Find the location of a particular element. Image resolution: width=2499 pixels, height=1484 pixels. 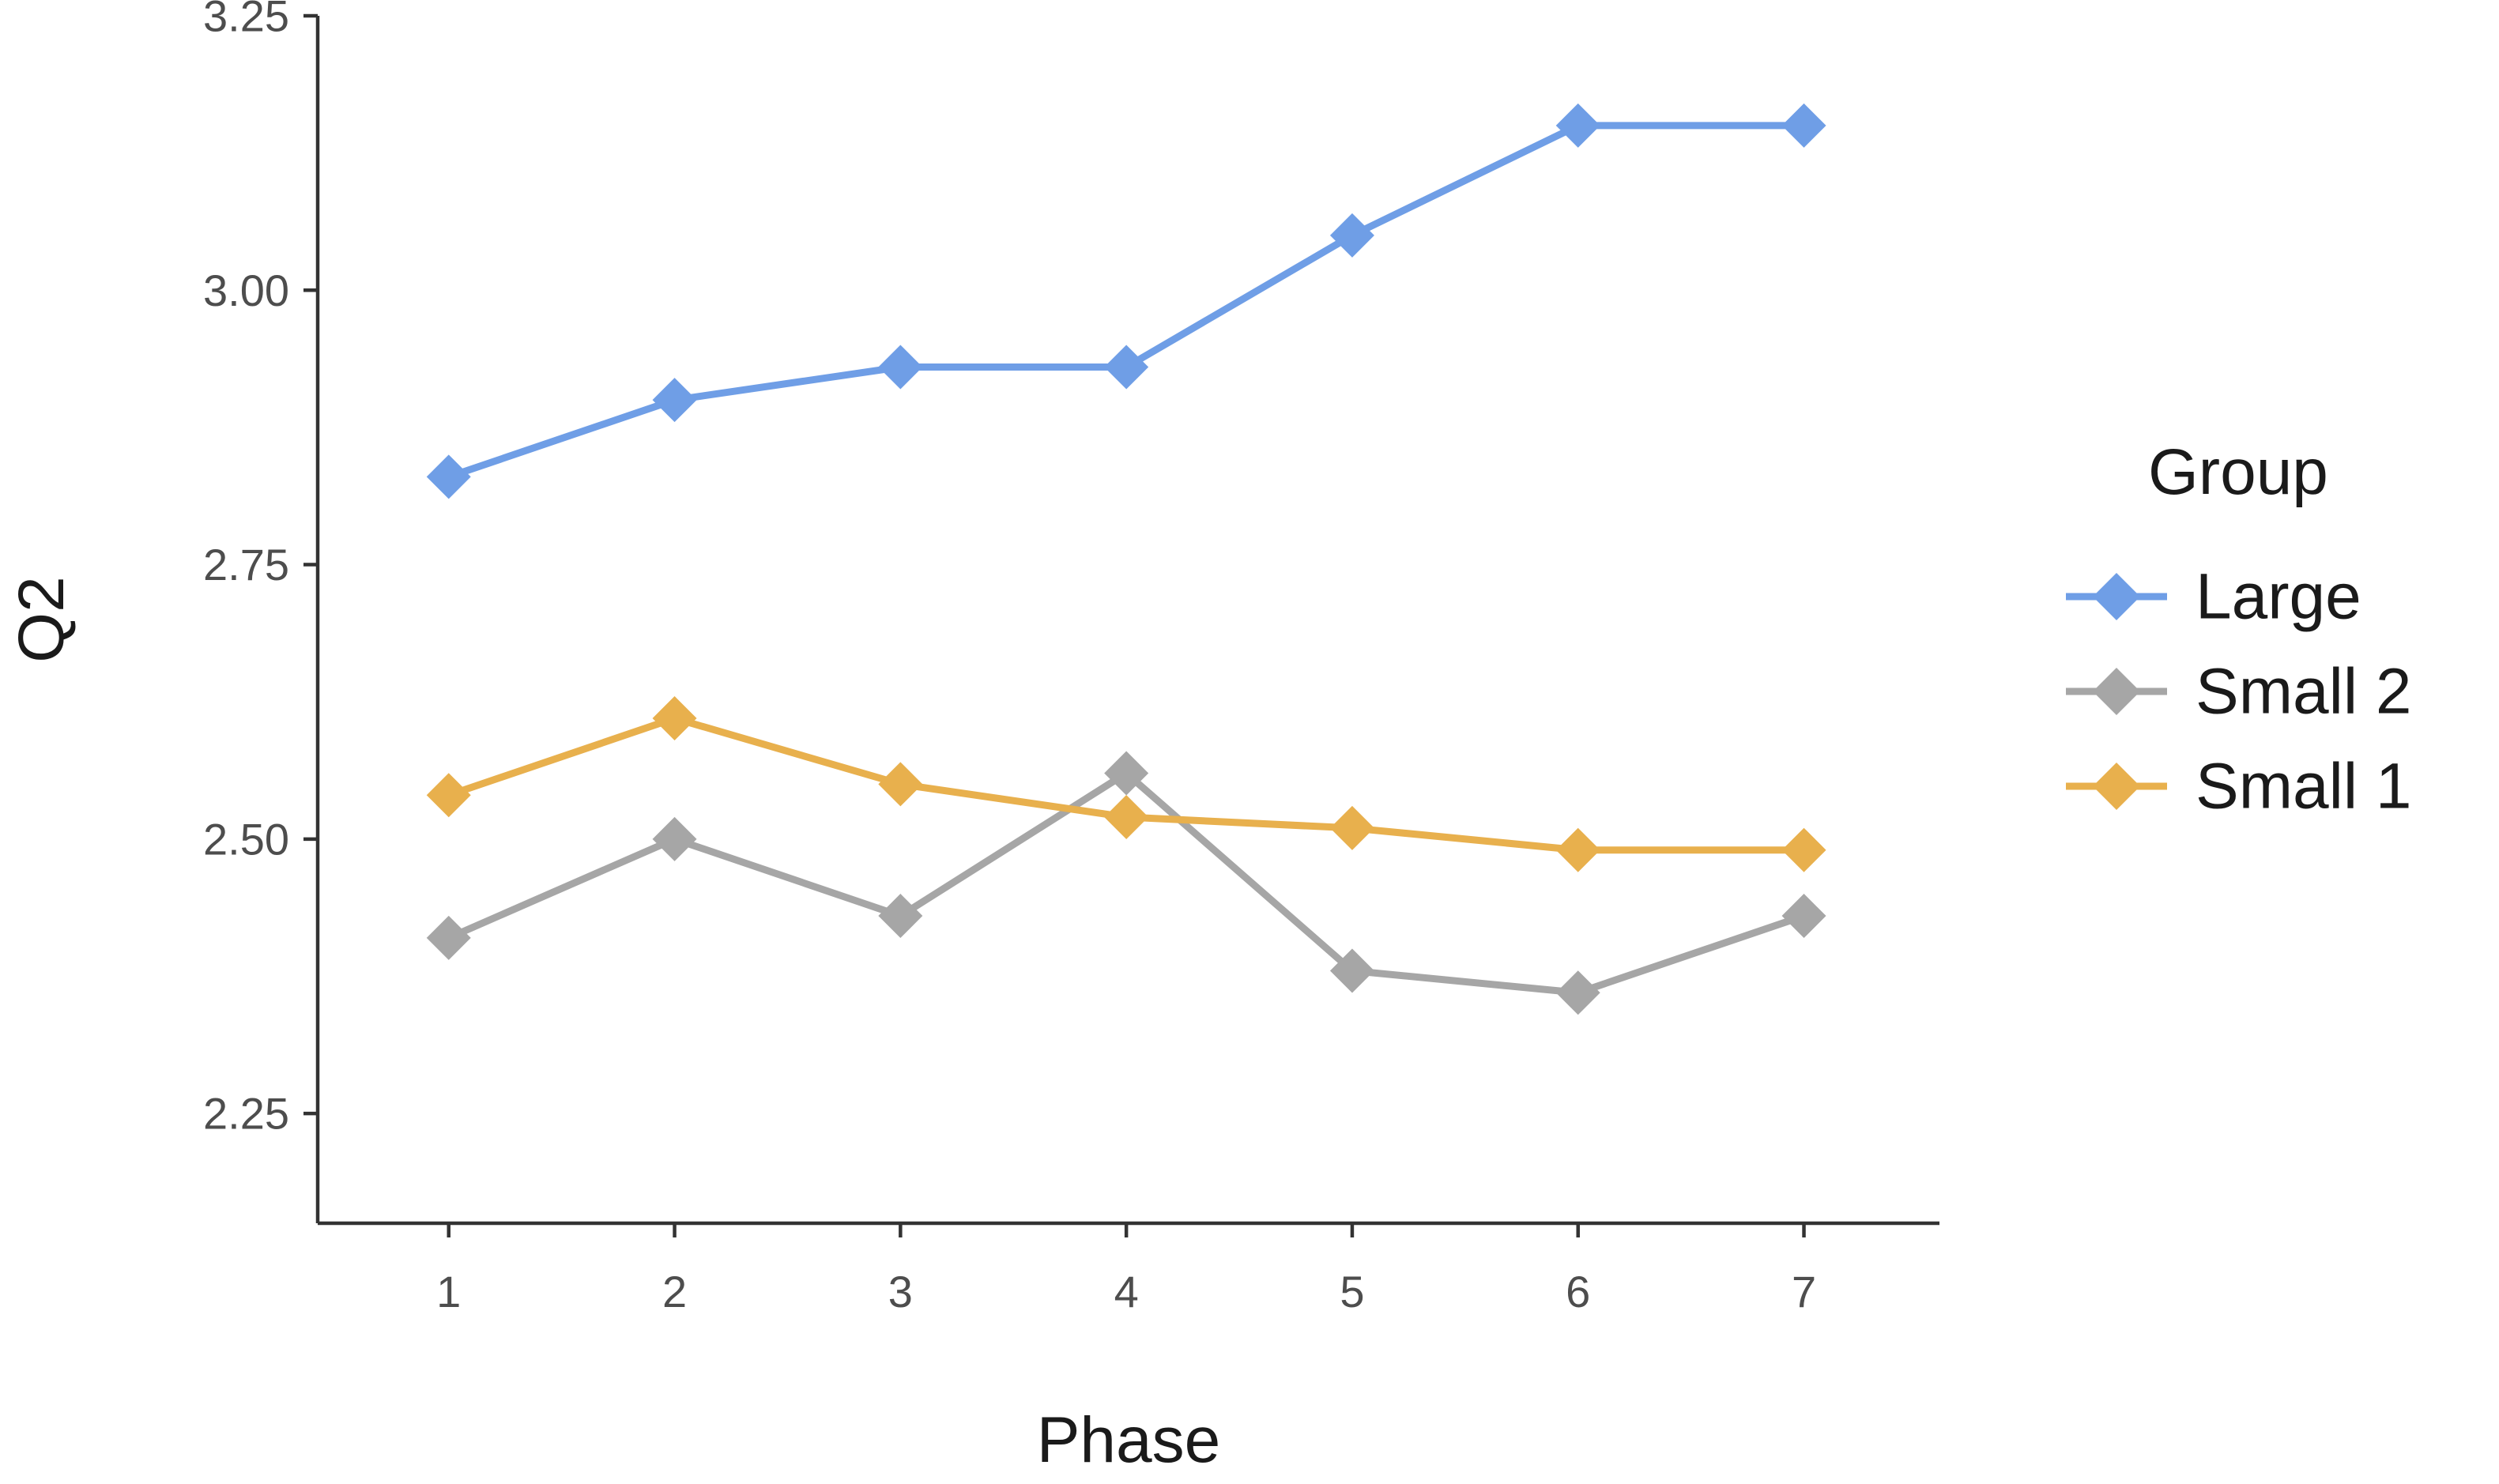

legend-items: Large Small 2 Small 1 is located at coordinates (2238, 692).